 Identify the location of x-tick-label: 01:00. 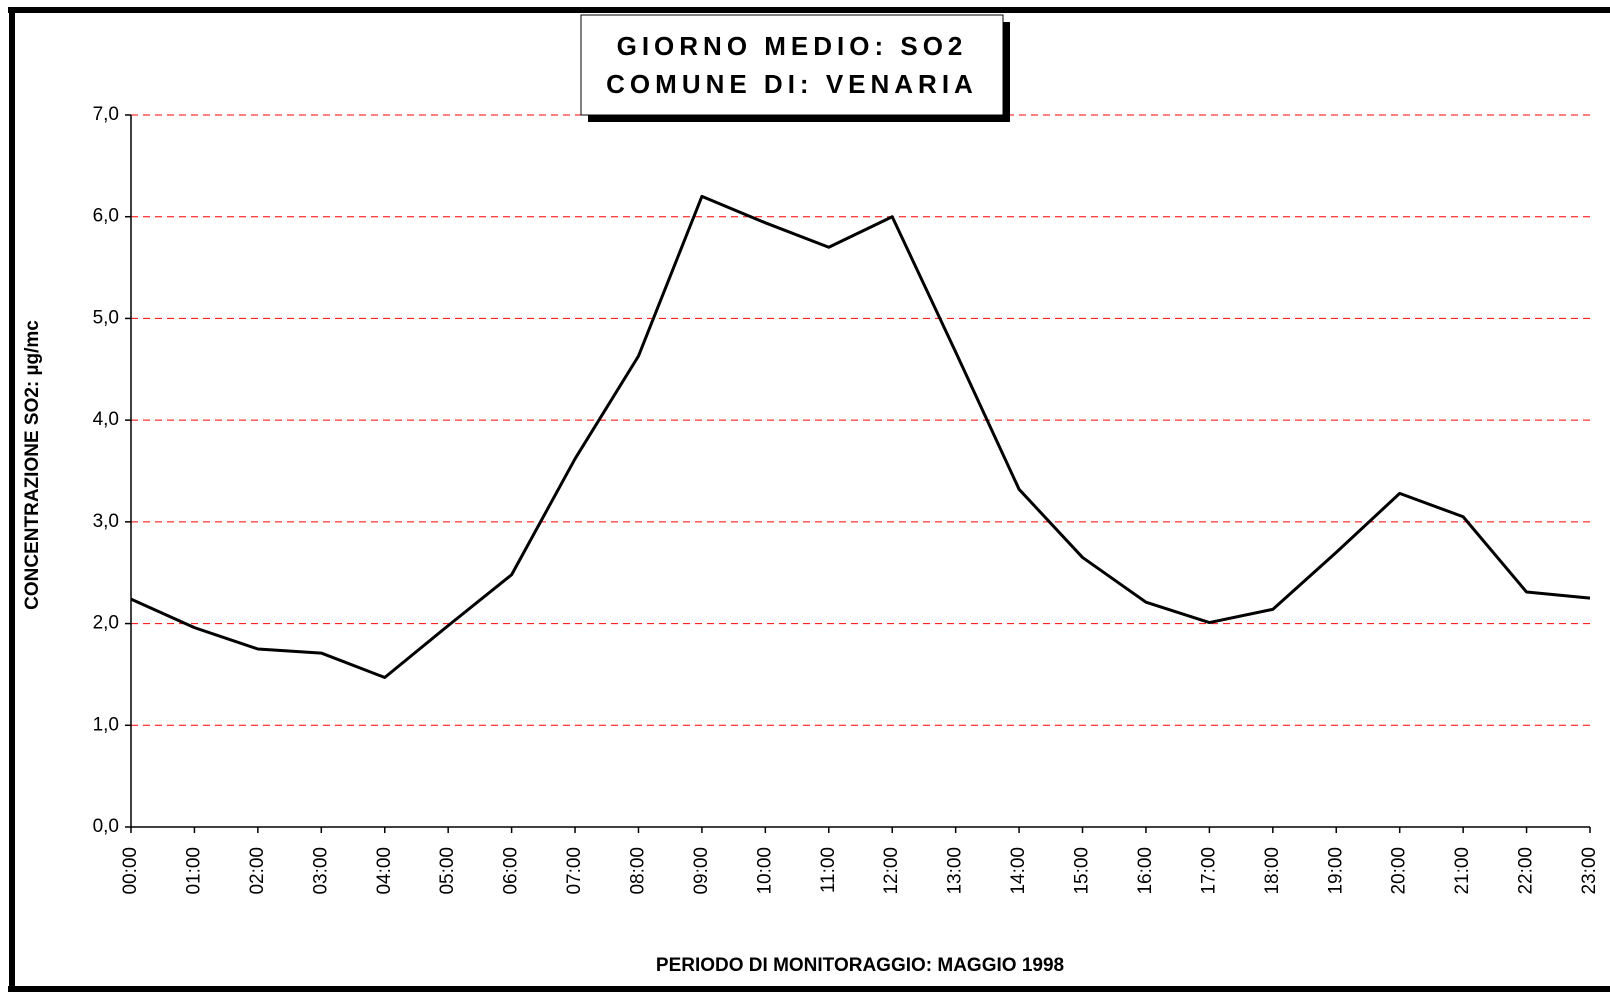
(193, 871).